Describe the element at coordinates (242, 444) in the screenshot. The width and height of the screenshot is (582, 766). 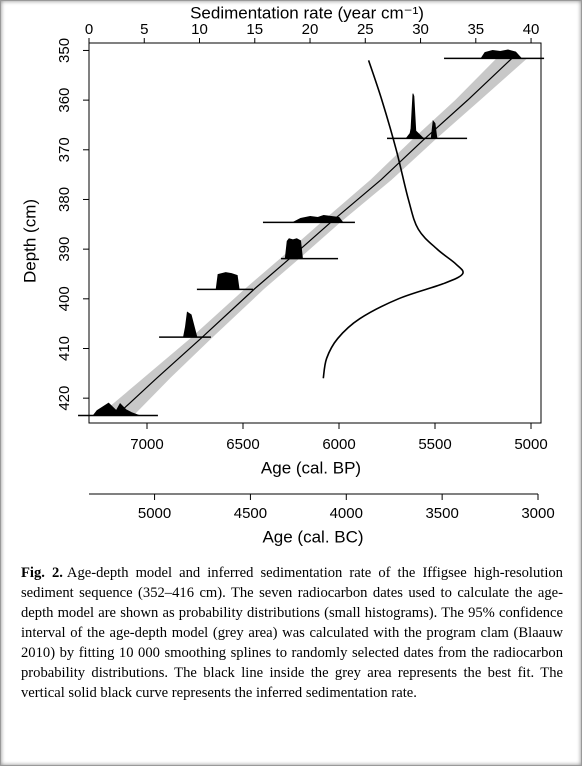
I see `x-tick-label: 6500` at that location.